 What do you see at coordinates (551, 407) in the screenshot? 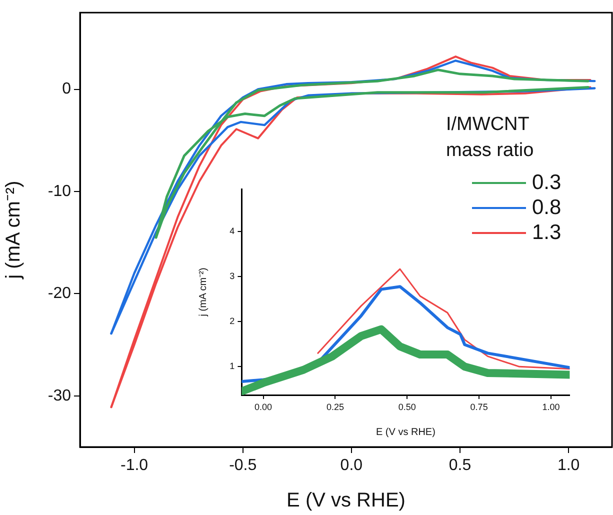
I see `x-tick-label: 1.00` at bounding box center [551, 407].